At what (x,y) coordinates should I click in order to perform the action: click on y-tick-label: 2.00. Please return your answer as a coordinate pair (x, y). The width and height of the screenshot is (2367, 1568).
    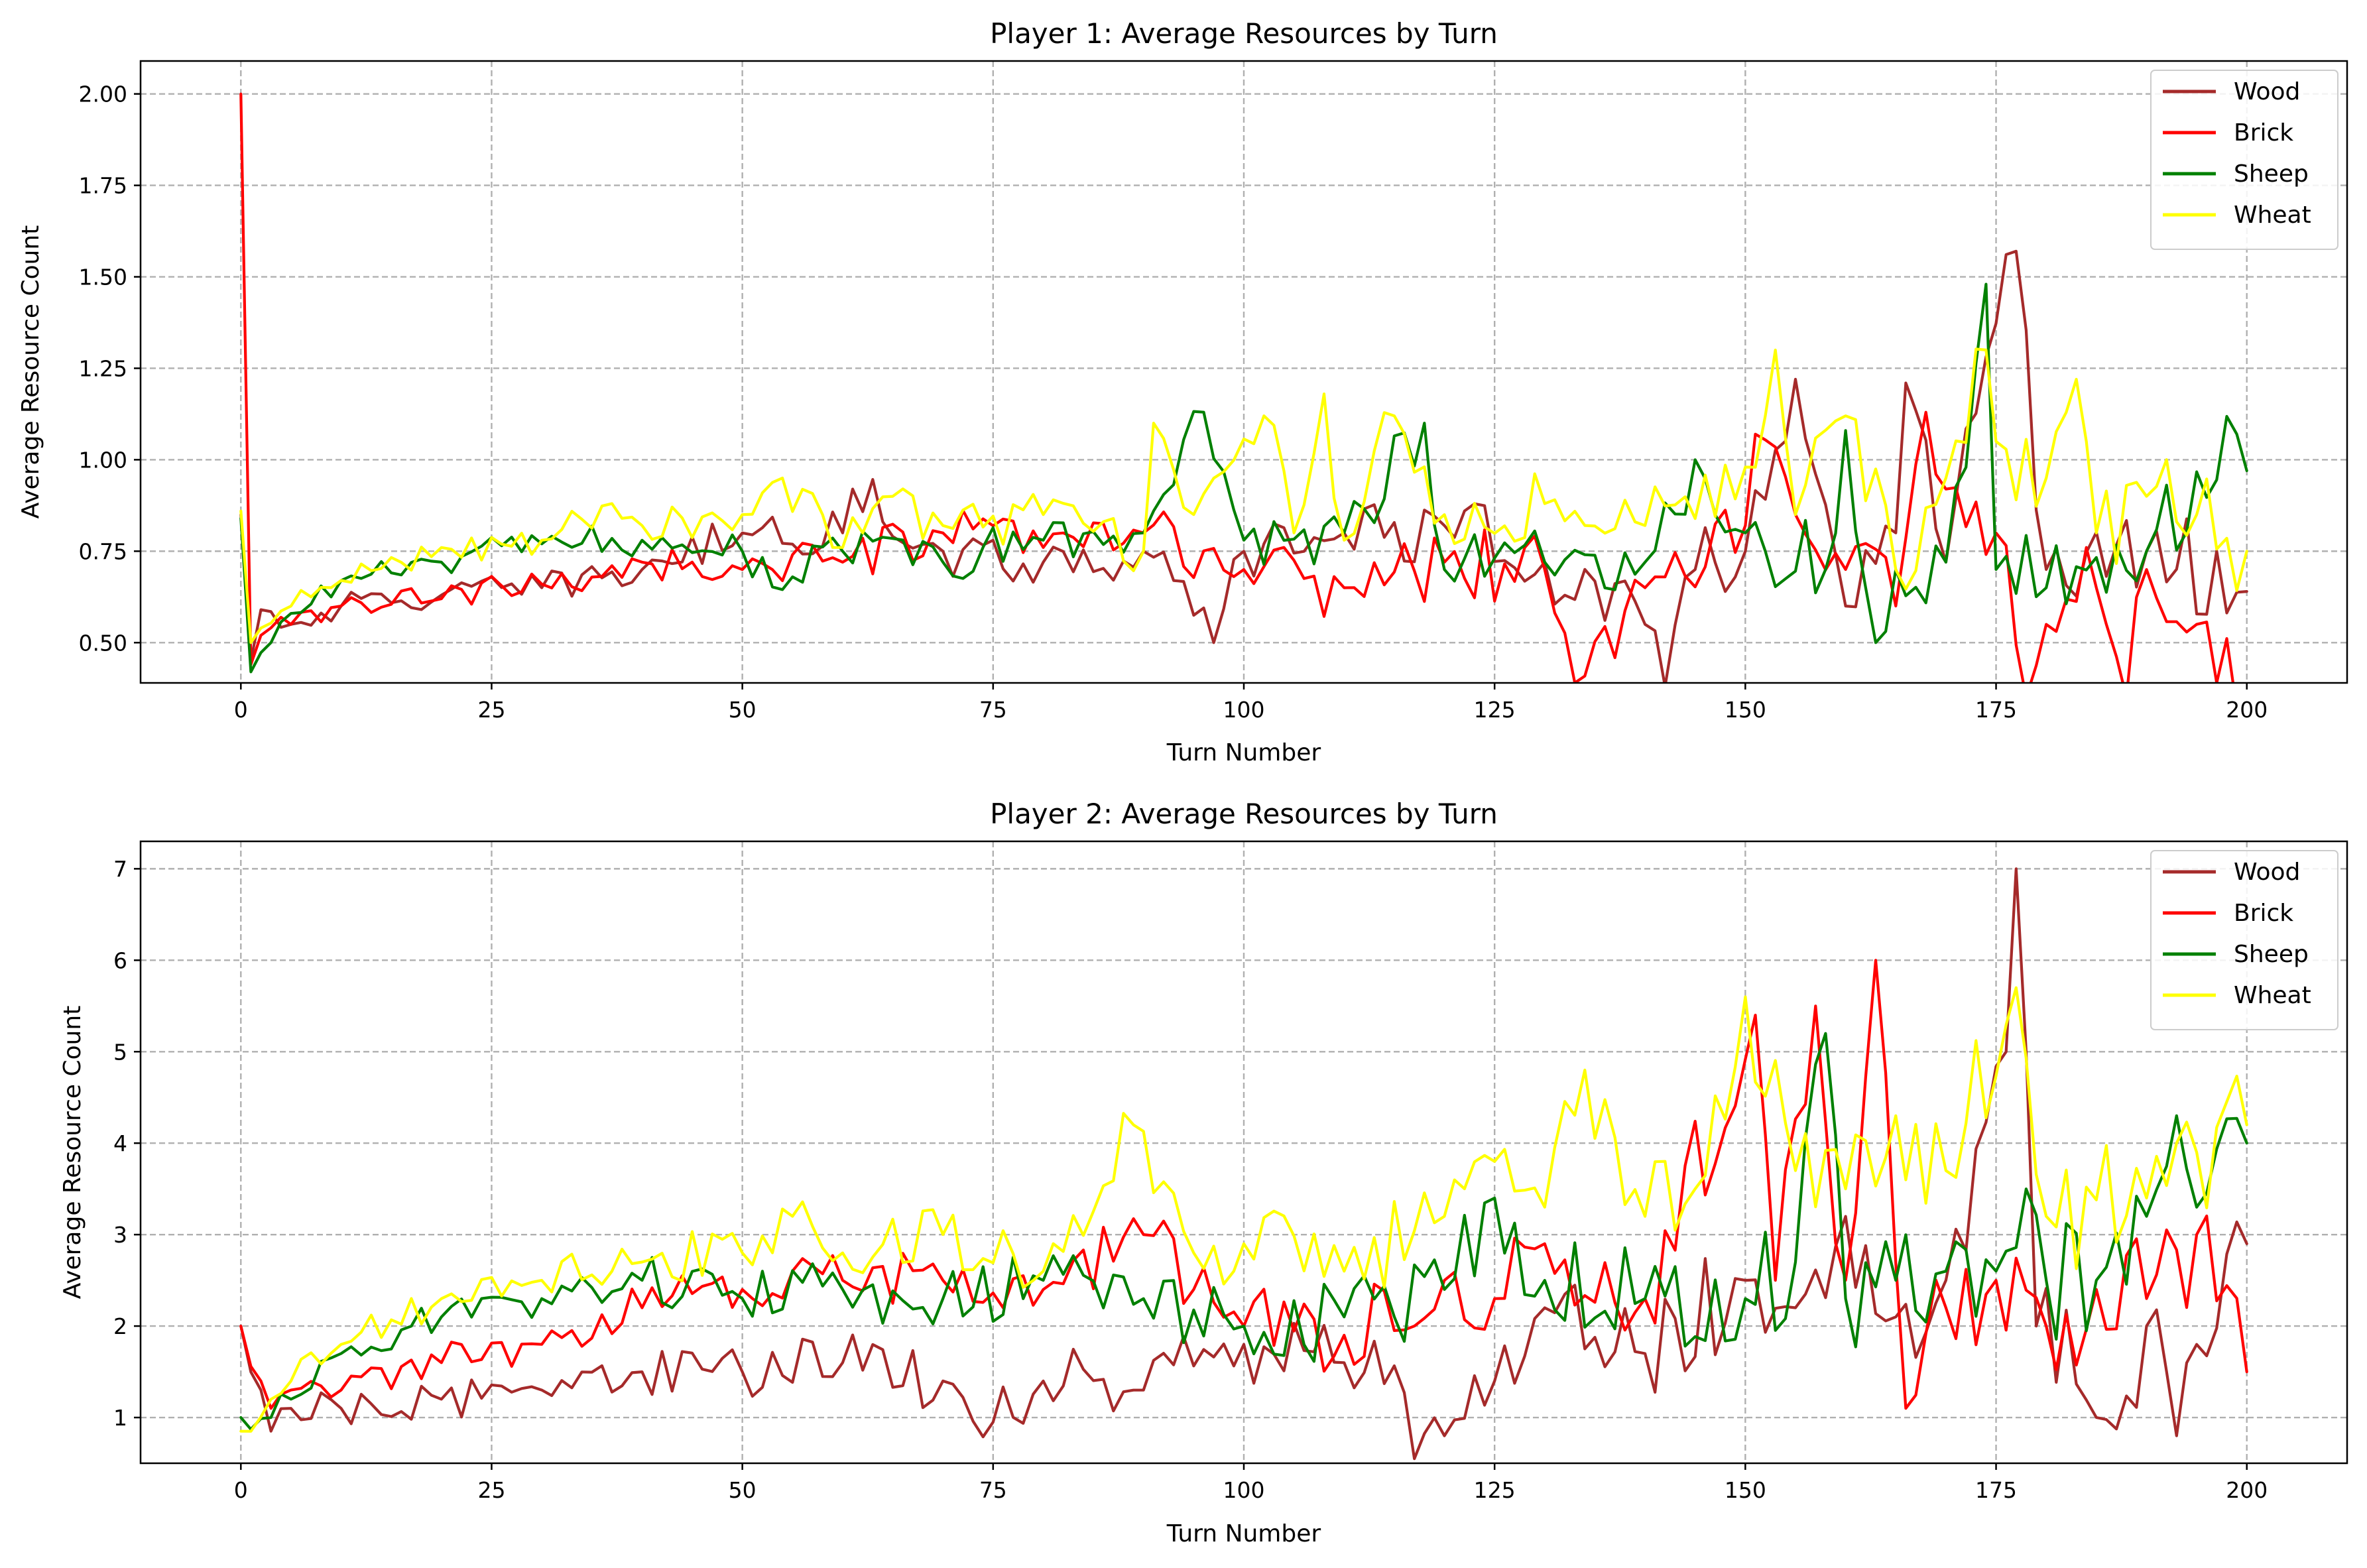
    Looking at the image, I should click on (103, 94).